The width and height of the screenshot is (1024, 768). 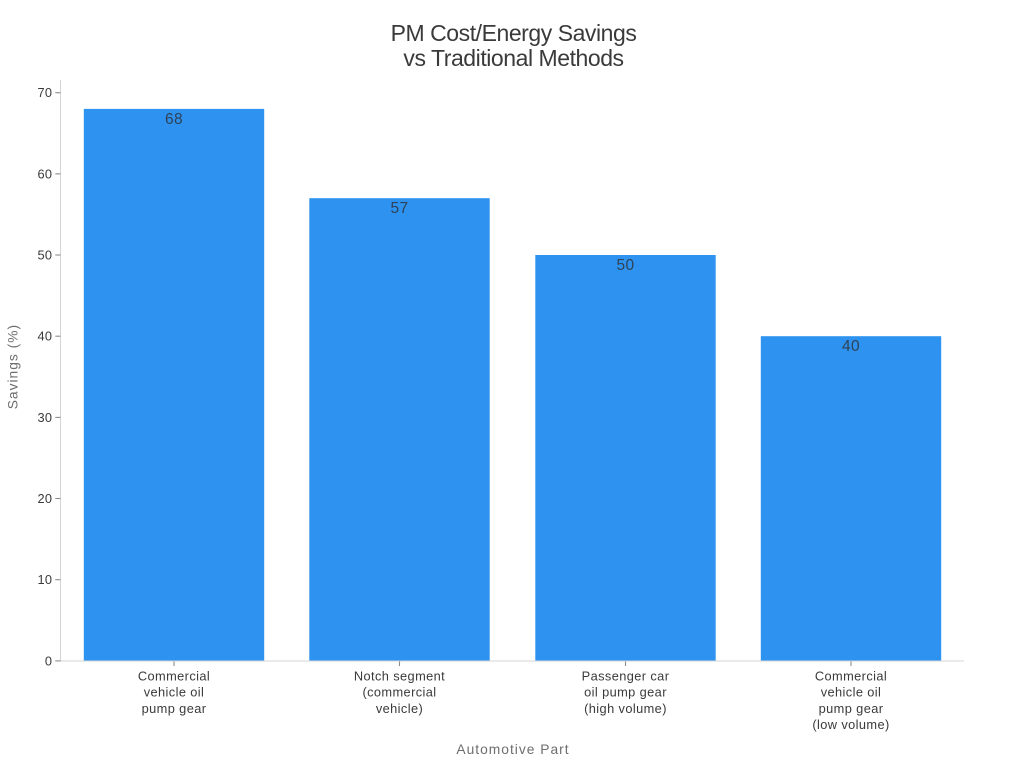 What do you see at coordinates (44, 498) in the screenshot?
I see `svg-text: 20` at bounding box center [44, 498].